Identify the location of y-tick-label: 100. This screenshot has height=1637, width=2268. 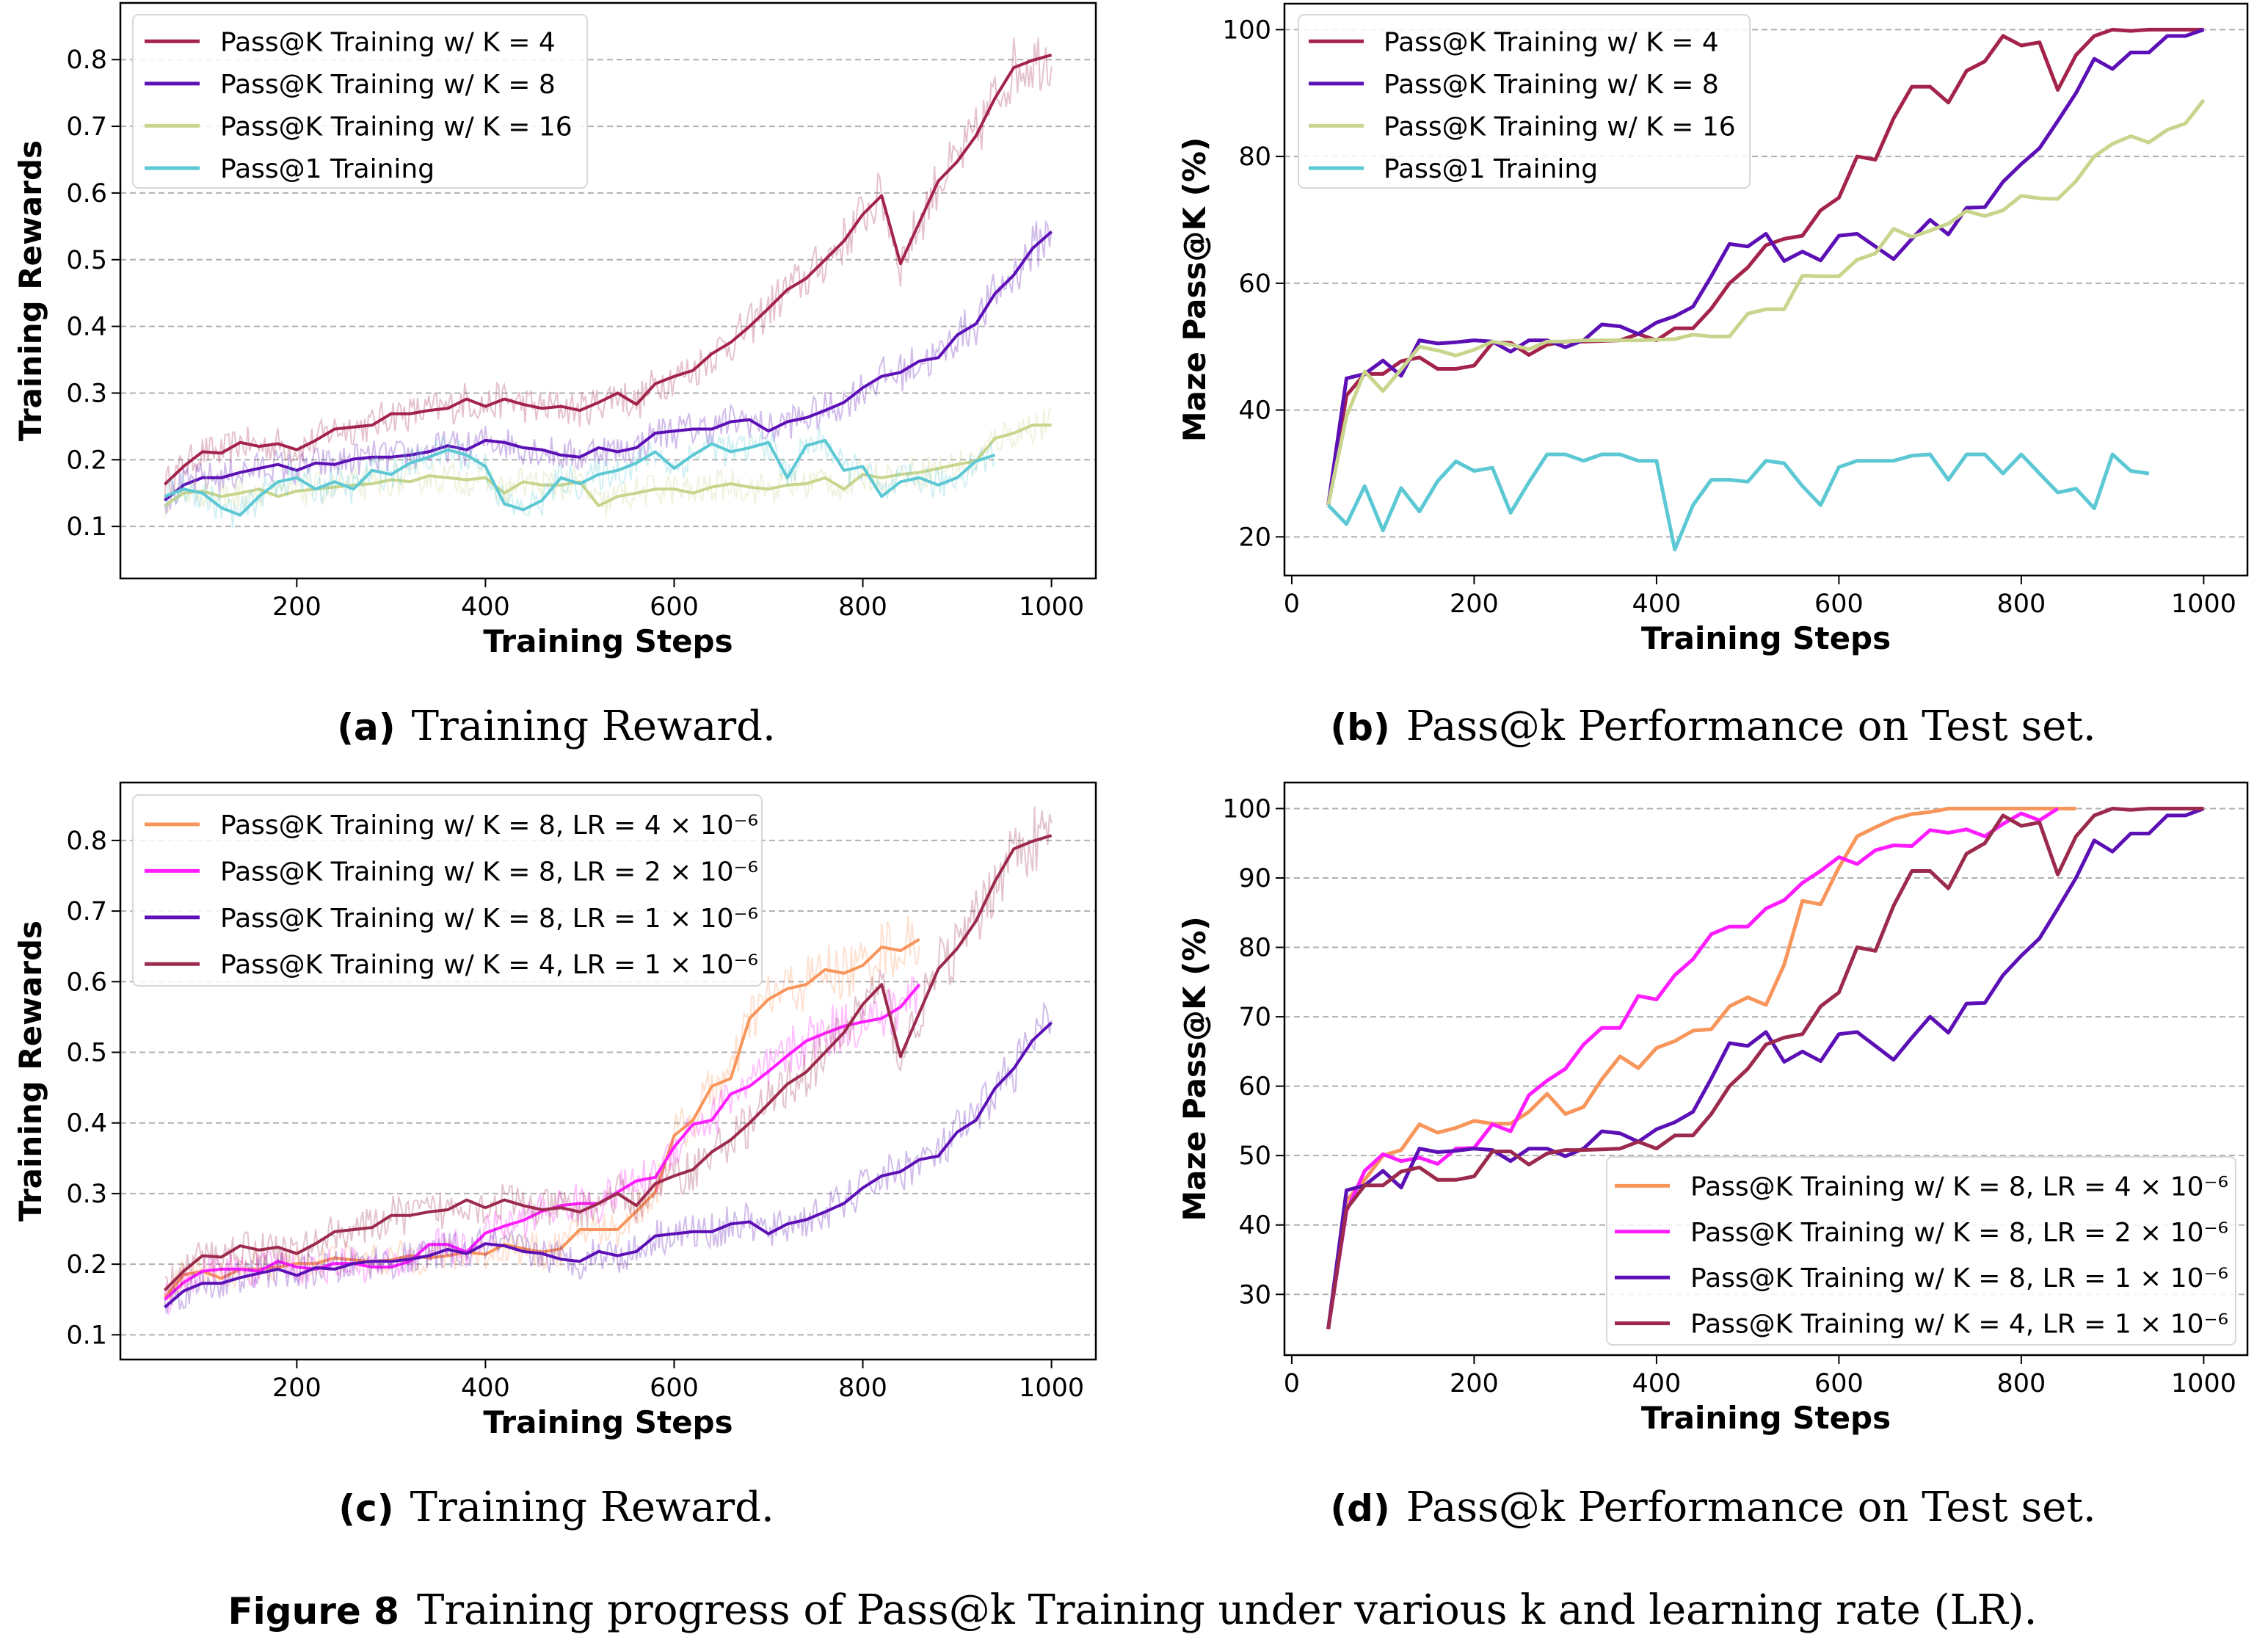
(1246, 809).